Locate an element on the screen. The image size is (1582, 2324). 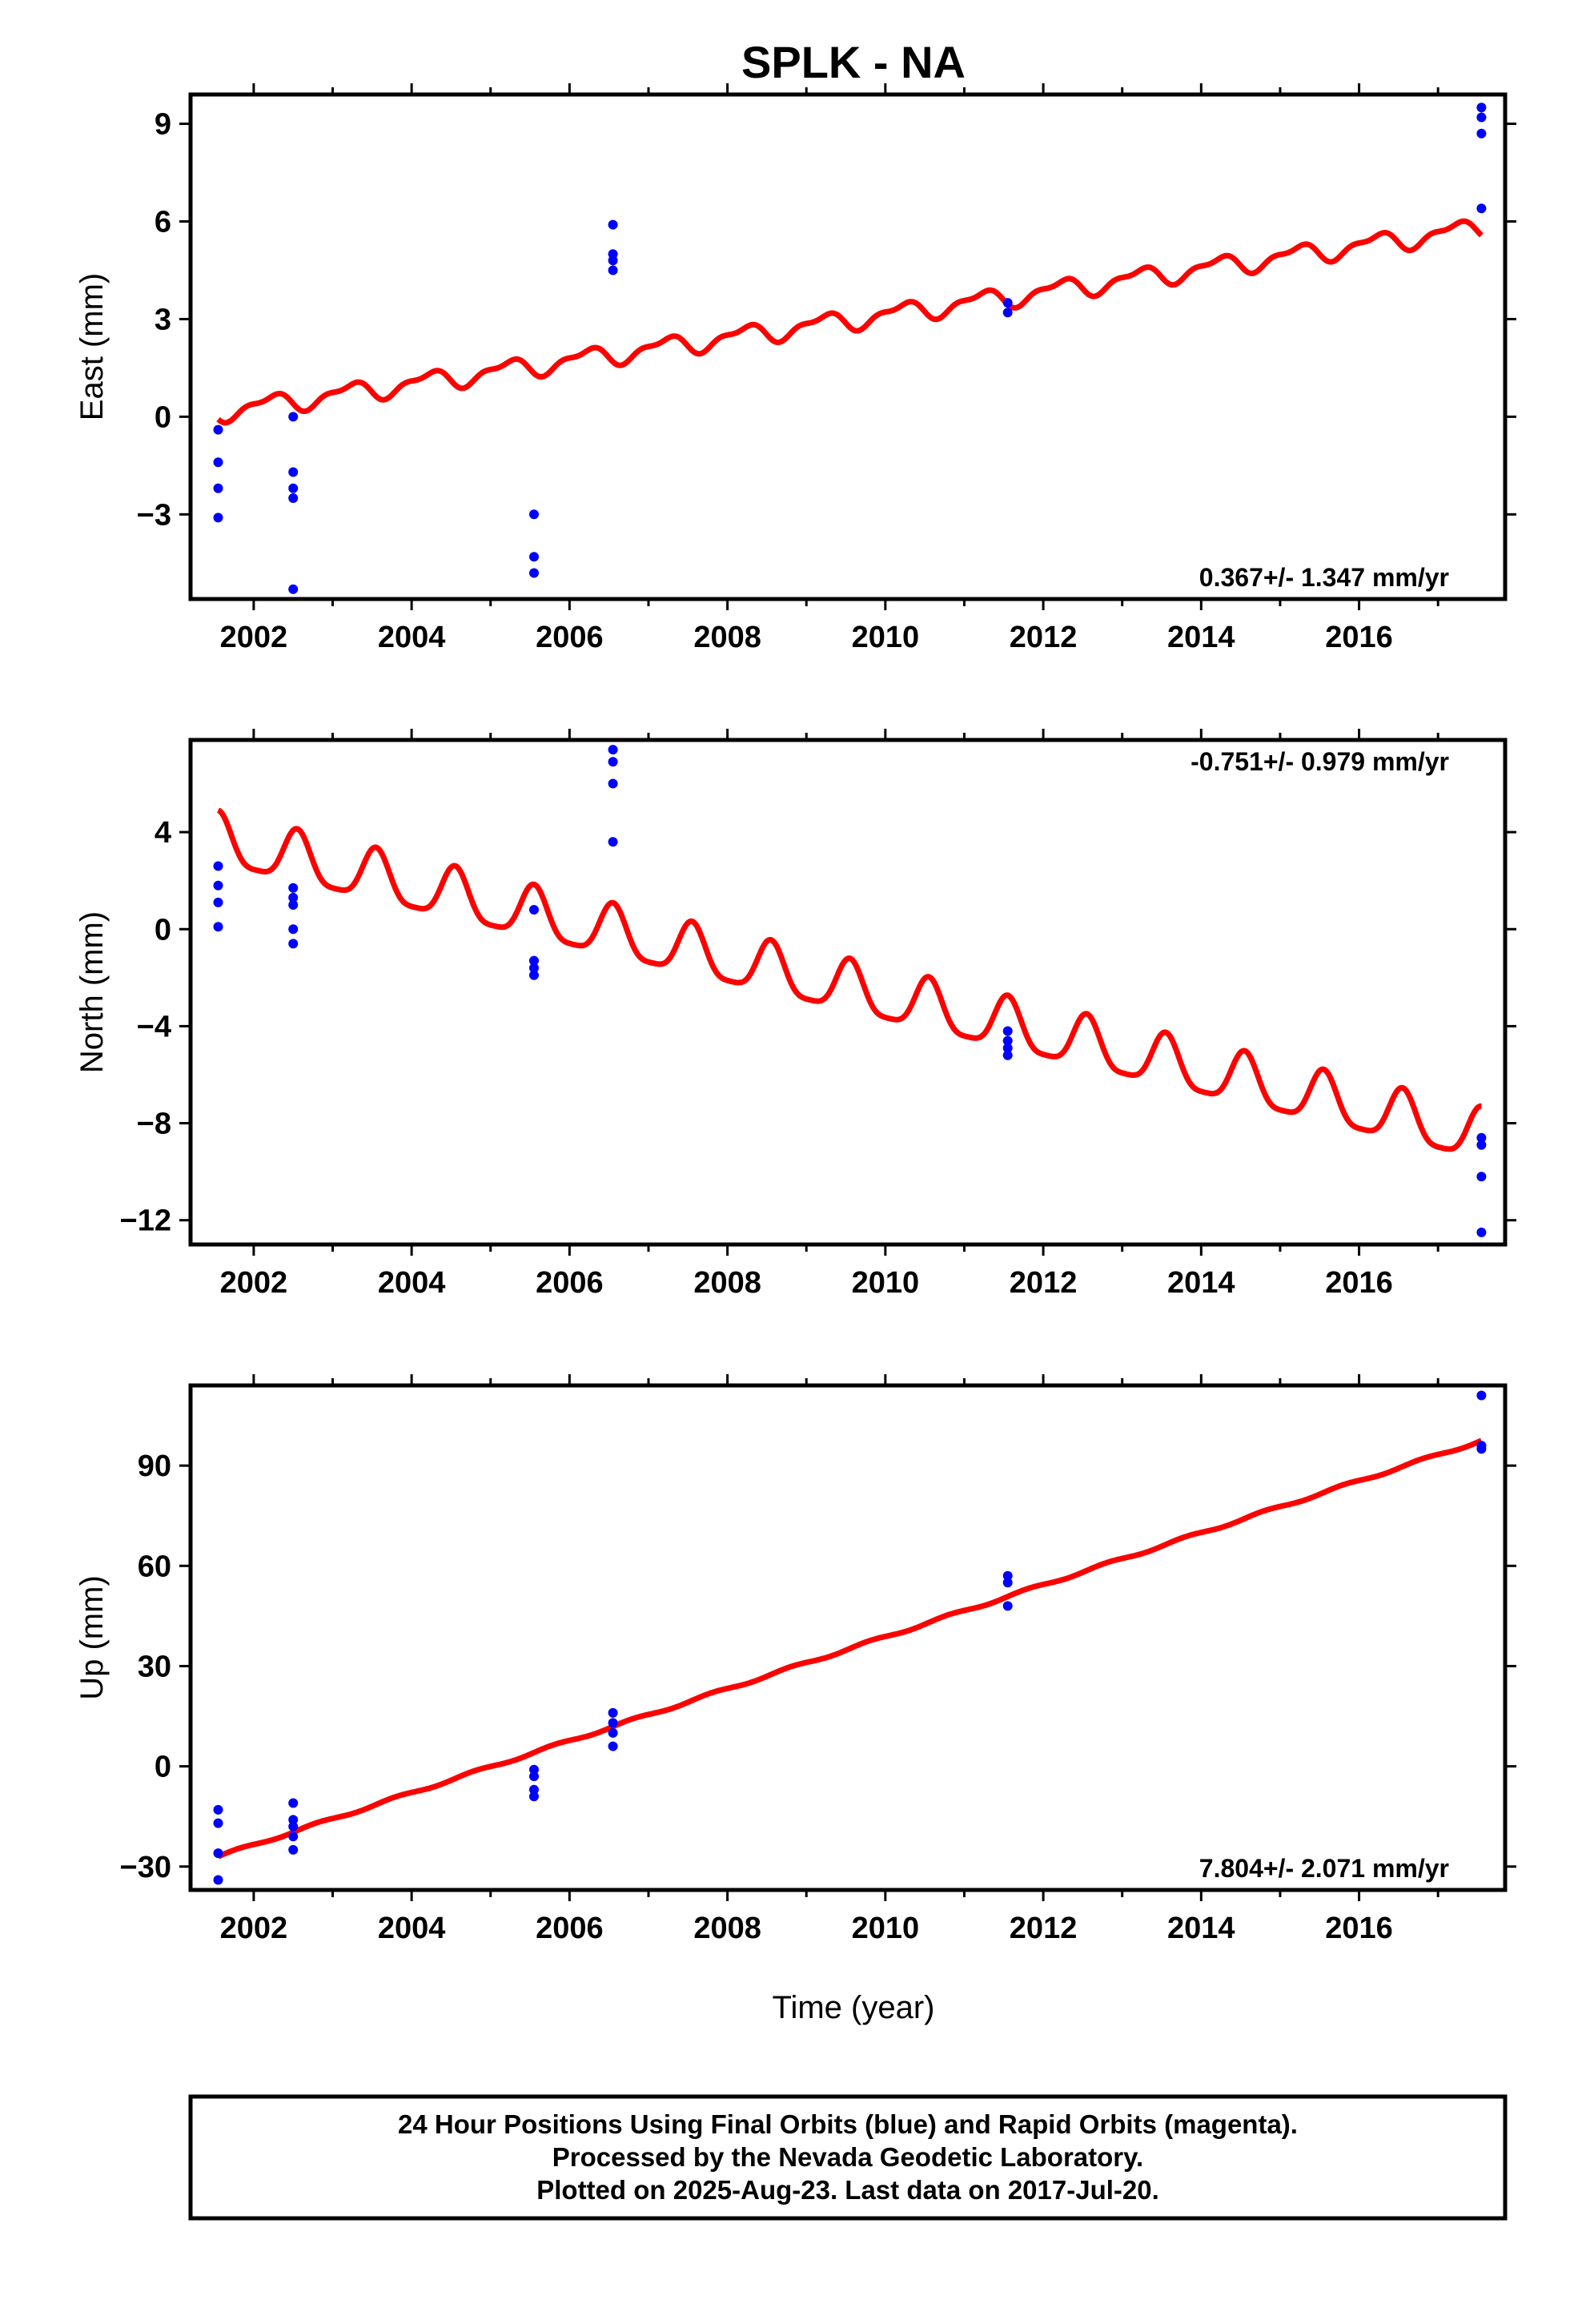
east-y-tick-label: 6 is located at coordinates (163, 222).